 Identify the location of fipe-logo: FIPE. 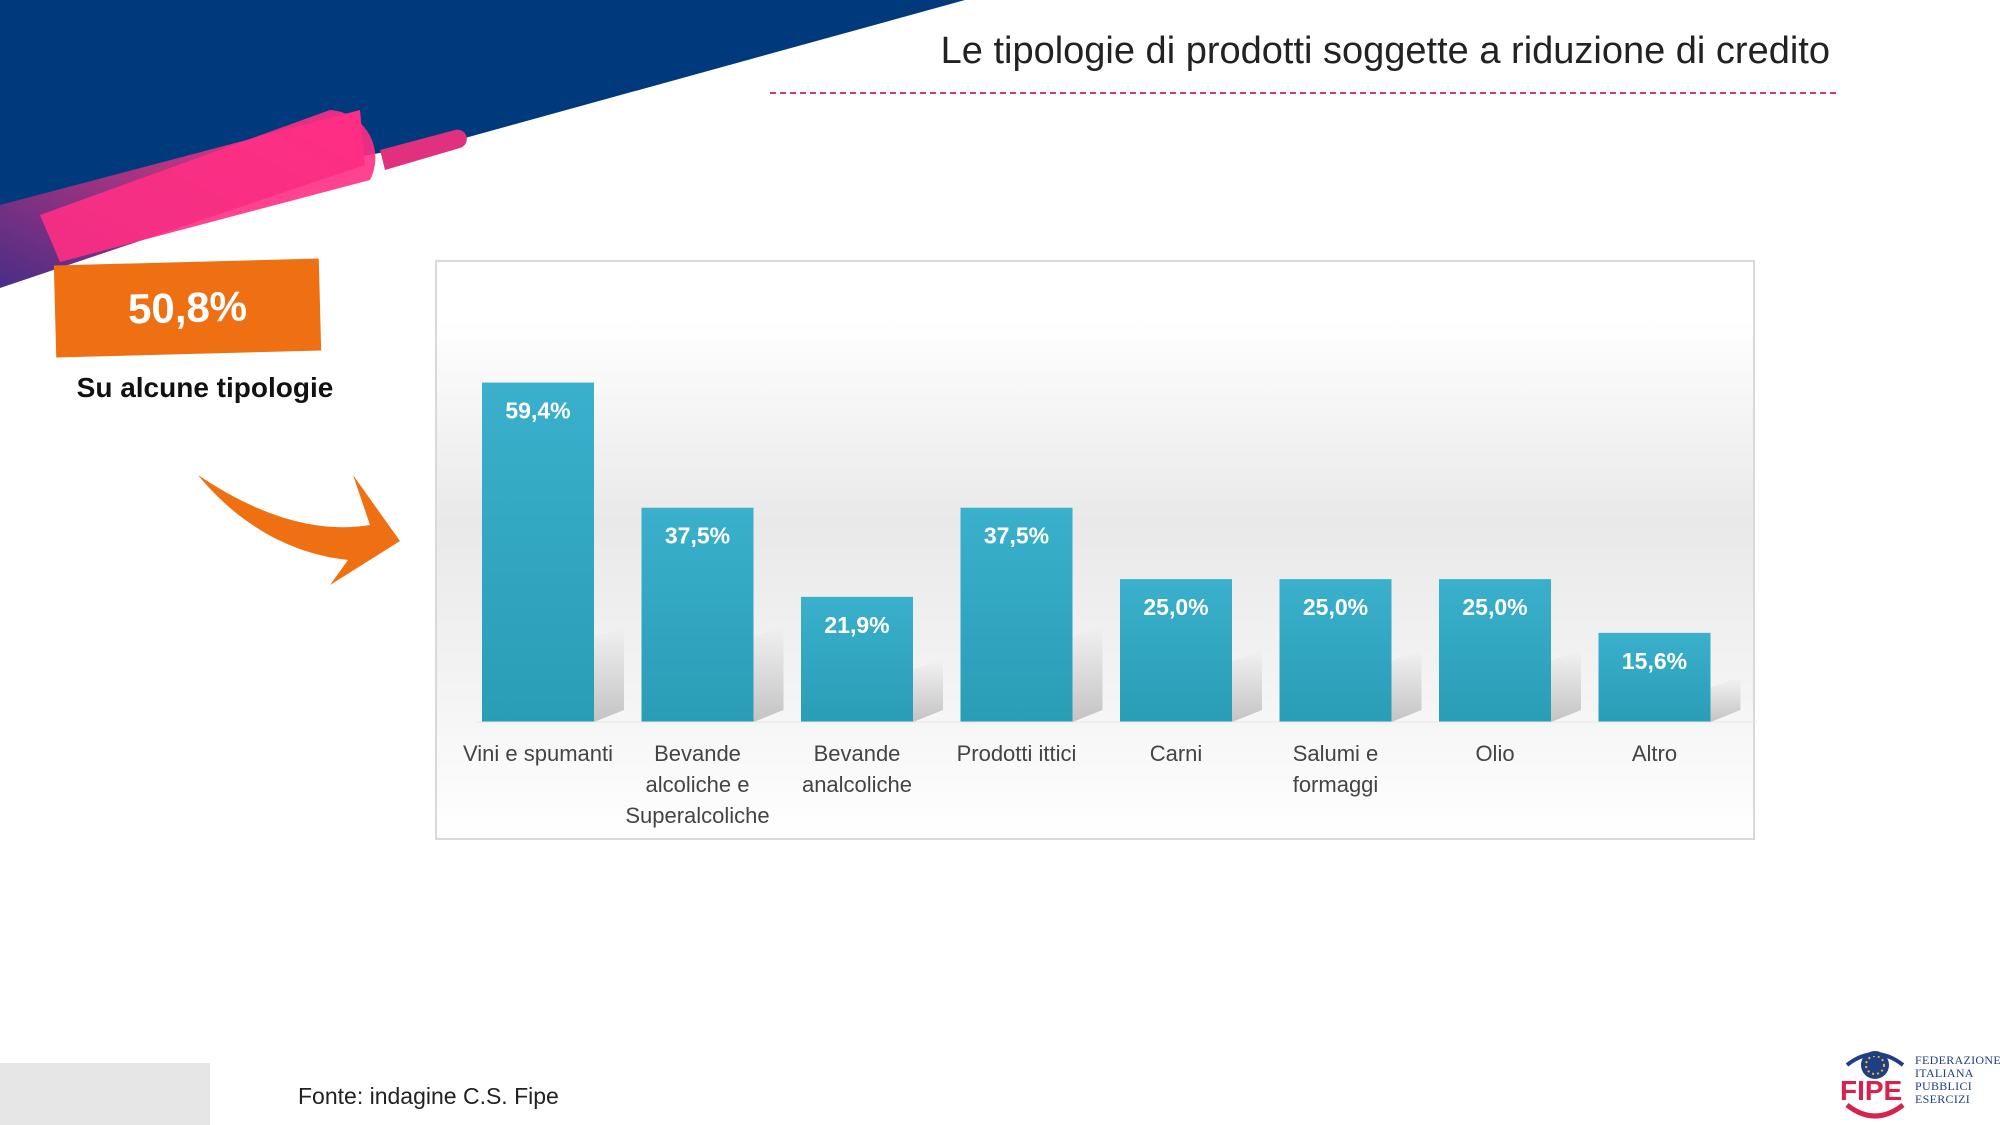
(1872, 1085).